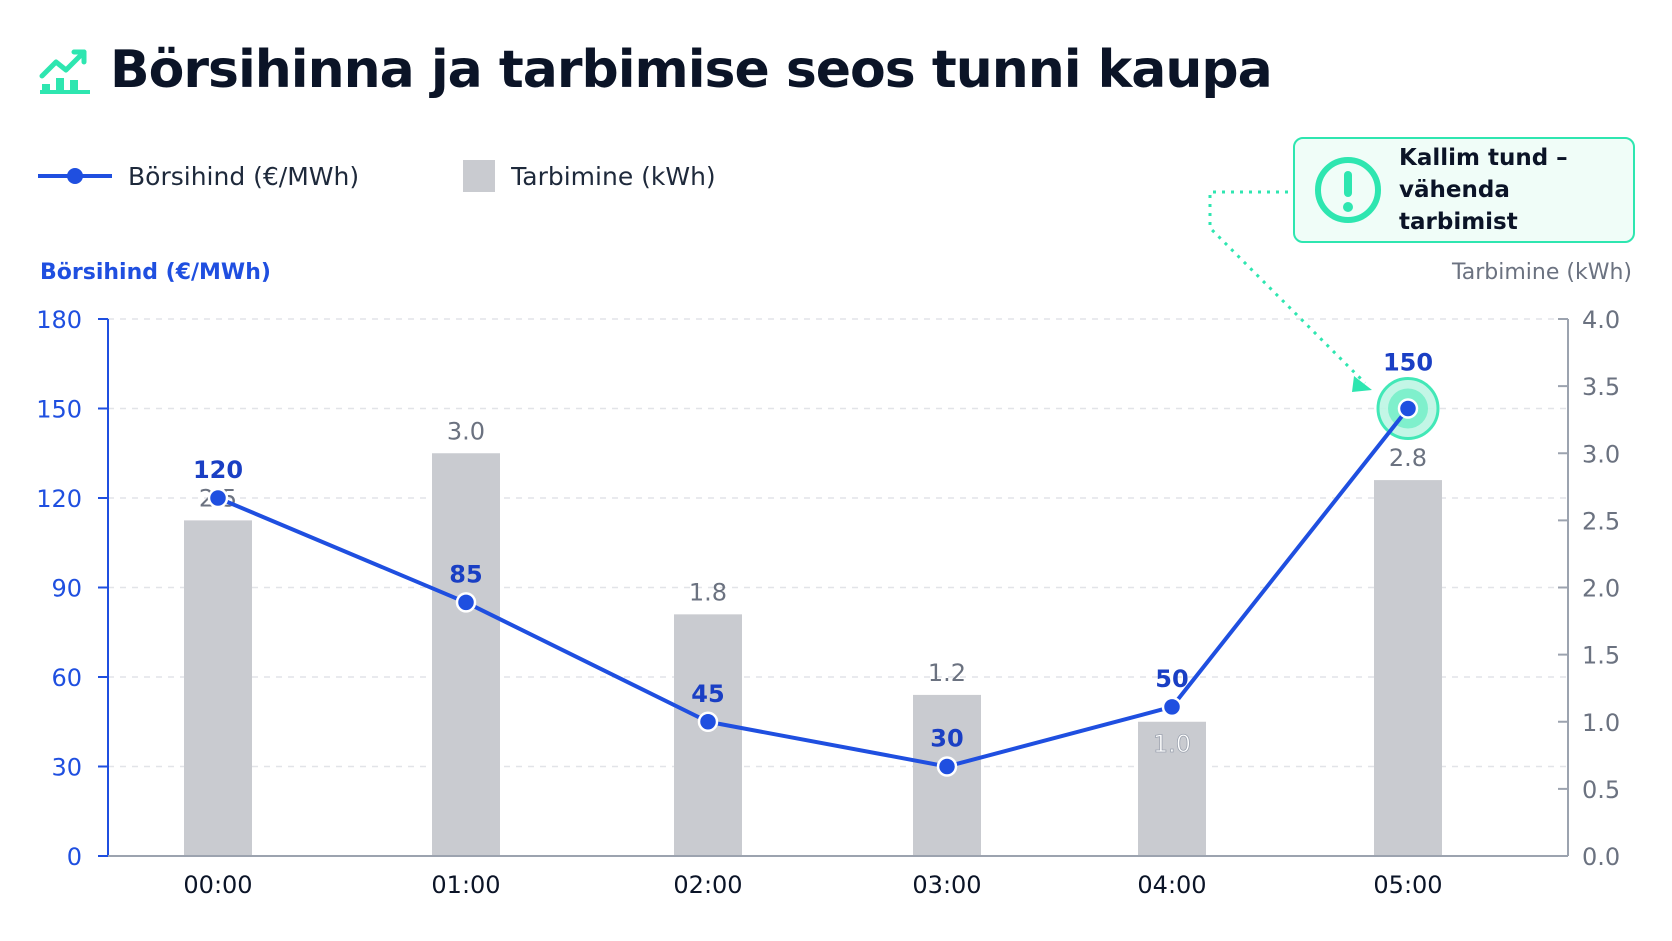  Describe the element at coordinates (218, 688) in the screenshot. I see `bar-00:00` at that location.